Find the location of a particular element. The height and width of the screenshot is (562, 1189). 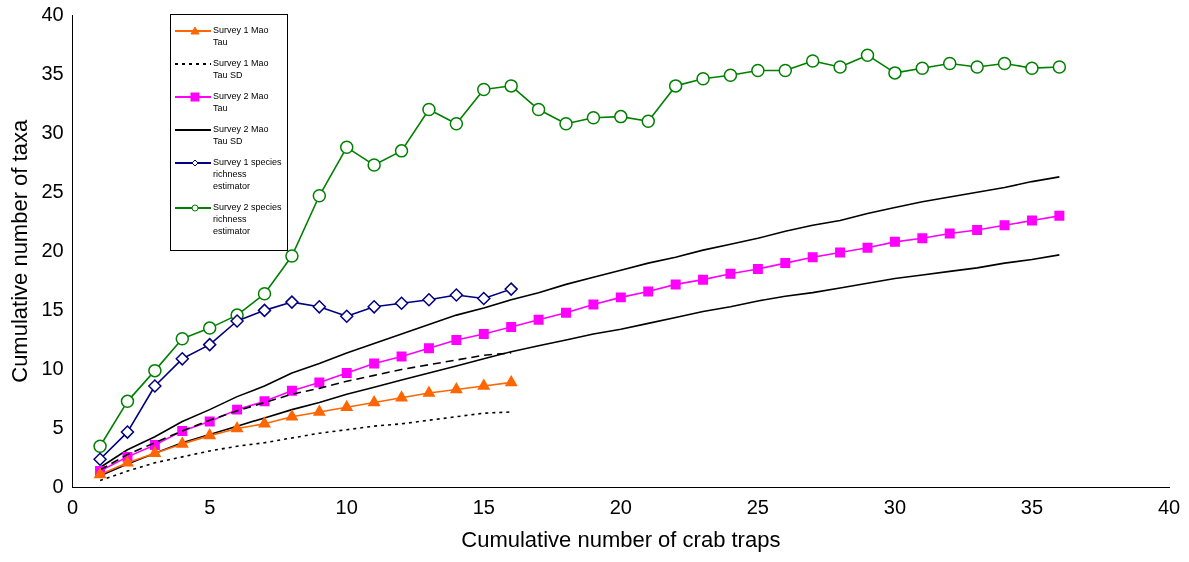

y-tick-label: 0 is located at coordinates (58, 486).